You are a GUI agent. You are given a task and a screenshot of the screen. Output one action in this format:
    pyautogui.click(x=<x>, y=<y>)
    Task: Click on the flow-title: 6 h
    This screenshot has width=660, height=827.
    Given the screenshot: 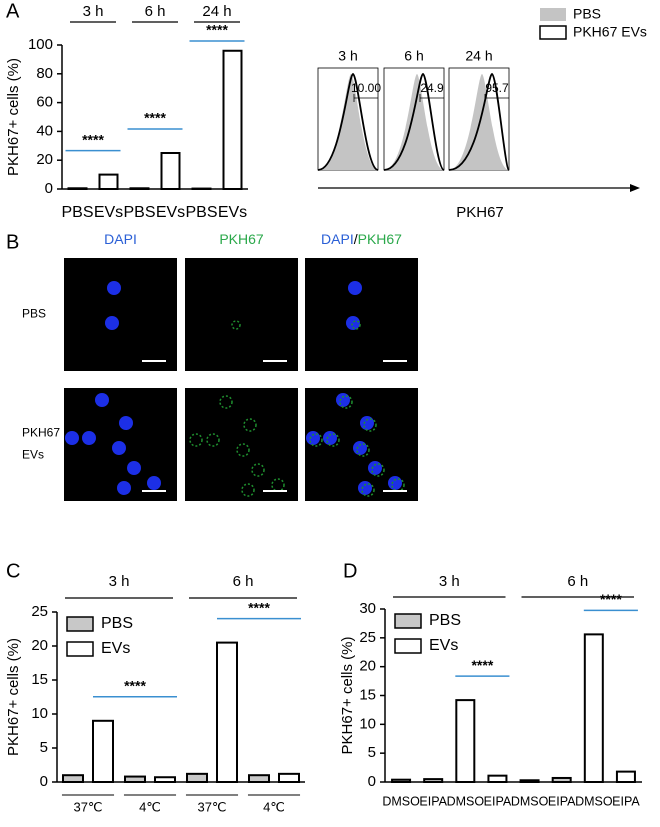 What is the action you would take?
    pyautogui.click(x=413, y=56)
    